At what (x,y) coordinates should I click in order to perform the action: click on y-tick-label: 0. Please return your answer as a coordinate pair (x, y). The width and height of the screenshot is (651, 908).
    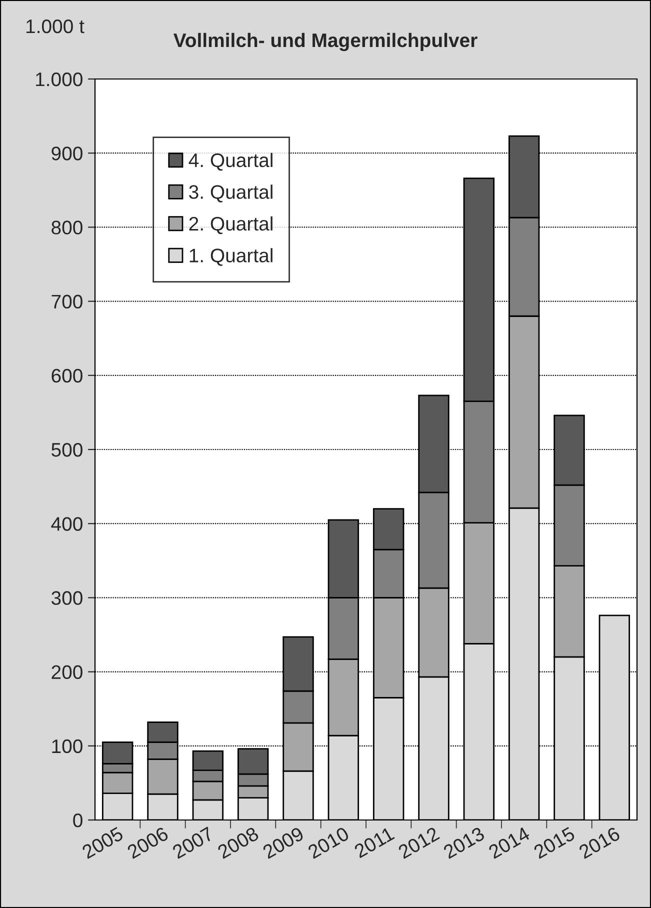
    Looking at the image, I should click on (77, 820).